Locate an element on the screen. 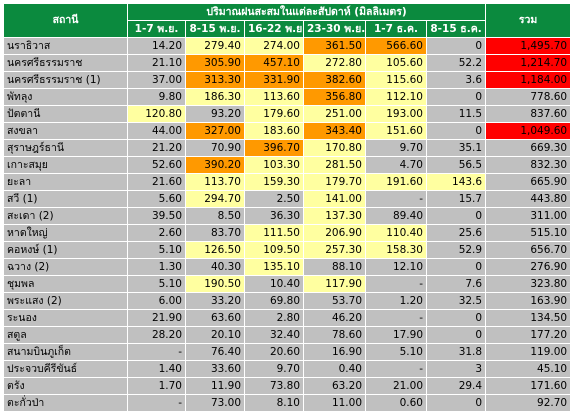  rainfall-cell-week-3: 159.30 is located at coordinates (274, 182).